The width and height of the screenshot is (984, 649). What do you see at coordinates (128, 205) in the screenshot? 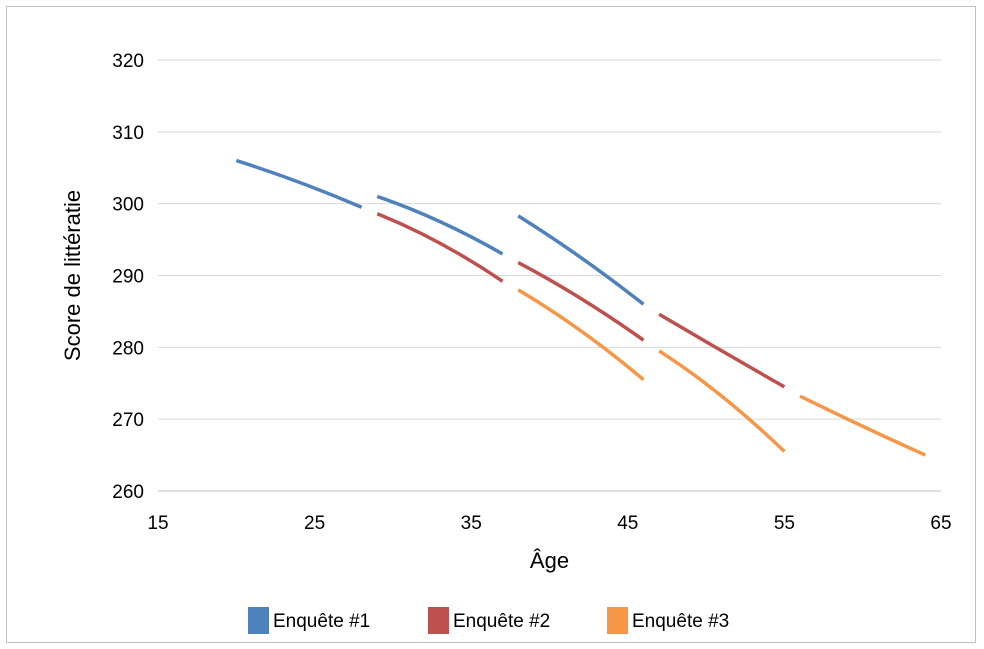
I see `y-tick-label: 300` at bounding box center [128, 205].